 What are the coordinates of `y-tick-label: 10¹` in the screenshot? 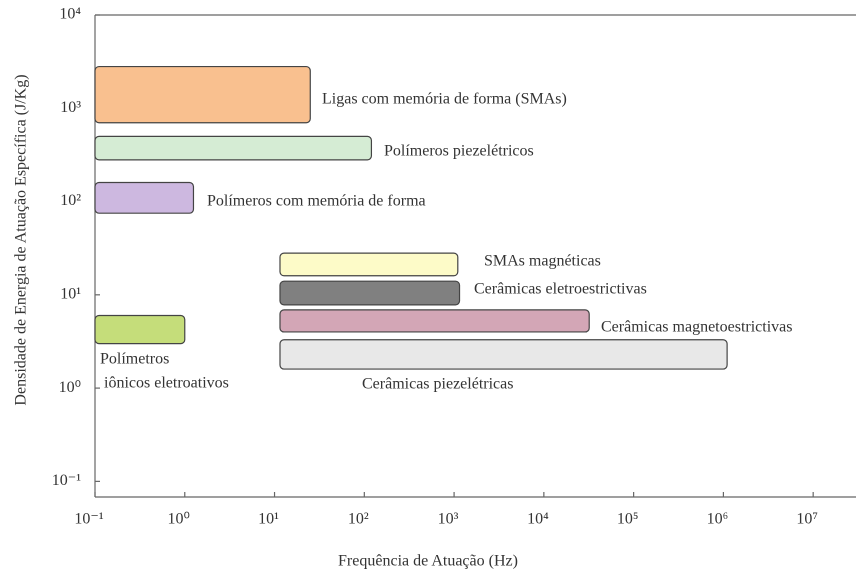 It's located at (70, 293).